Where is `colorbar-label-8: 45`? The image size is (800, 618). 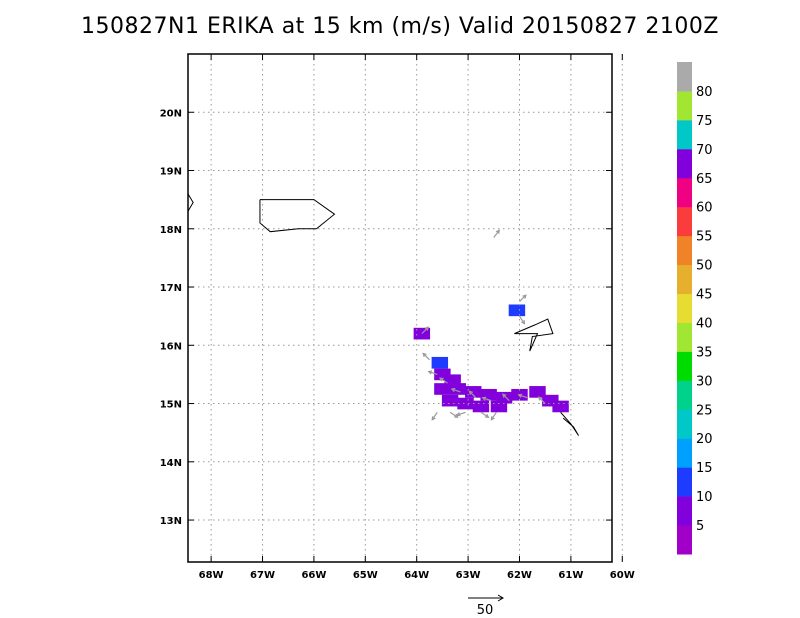 colorbar-label-8: 45 is located at coordinates (704, 295).